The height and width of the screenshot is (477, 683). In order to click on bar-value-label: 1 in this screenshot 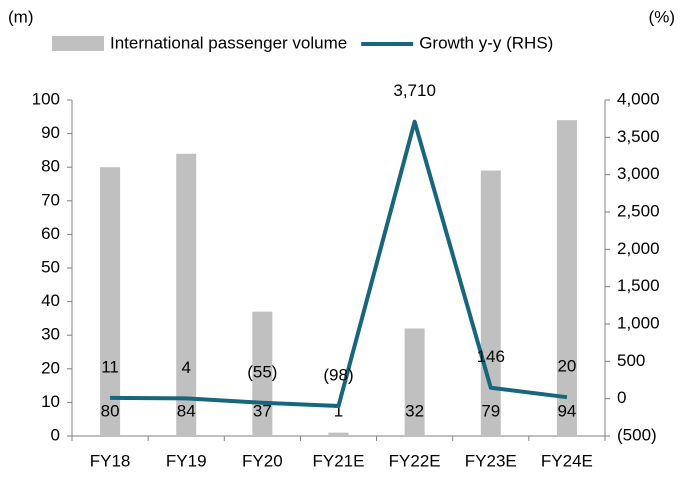, I will do `click(338, 410)`.